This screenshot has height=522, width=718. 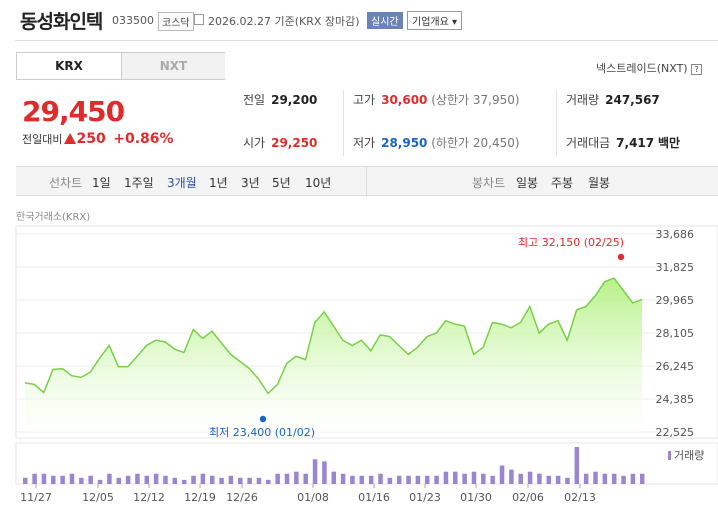 I want to click on period-1y: 1년, so click(x=218, y=183).